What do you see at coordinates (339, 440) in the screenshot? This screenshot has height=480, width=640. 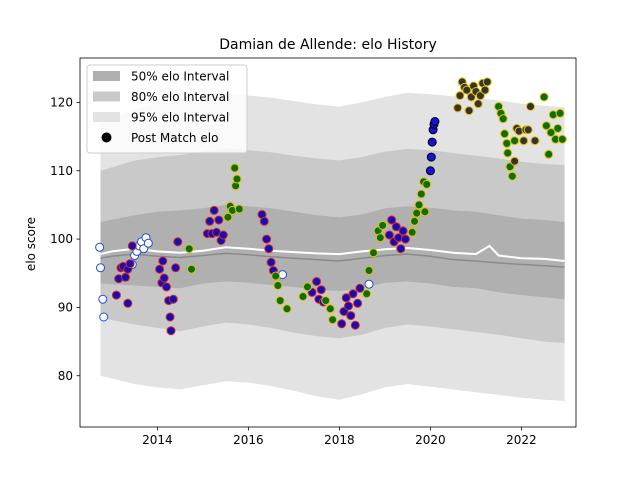 I see `x-tick-label: 2018` at bounding box center [339, 440].